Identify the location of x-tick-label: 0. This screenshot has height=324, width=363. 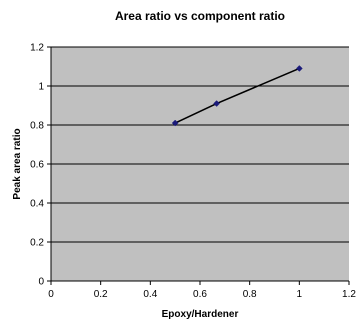
(51, 294).